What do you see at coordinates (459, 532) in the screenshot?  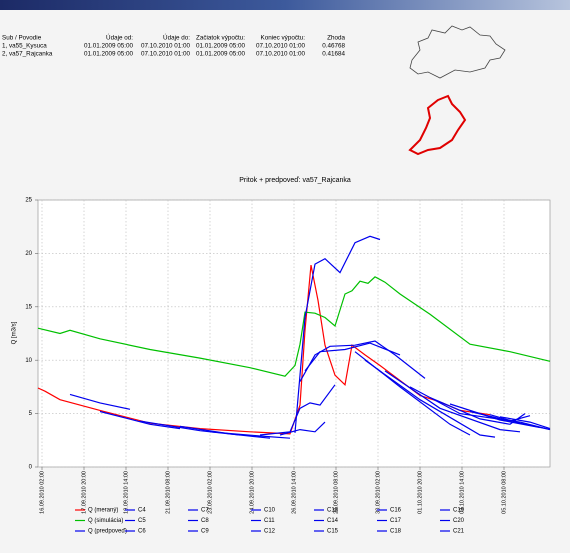 I see `legend-label: C21` at bounding box center [459, 532].